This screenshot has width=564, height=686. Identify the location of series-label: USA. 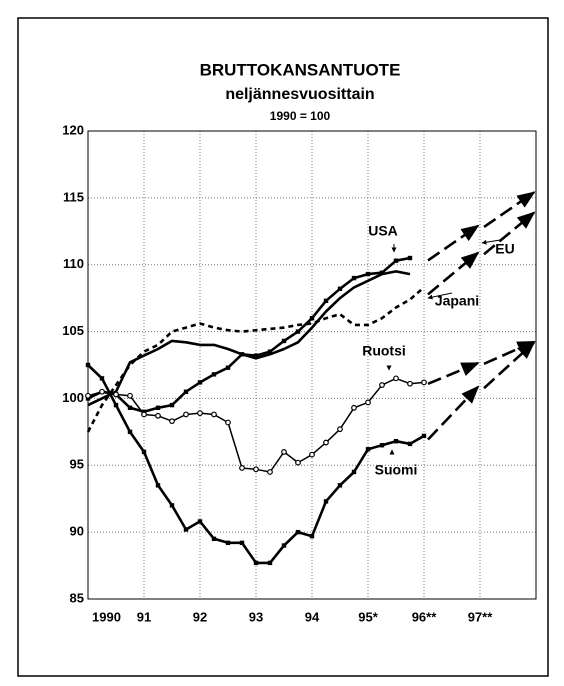
(383, 231).